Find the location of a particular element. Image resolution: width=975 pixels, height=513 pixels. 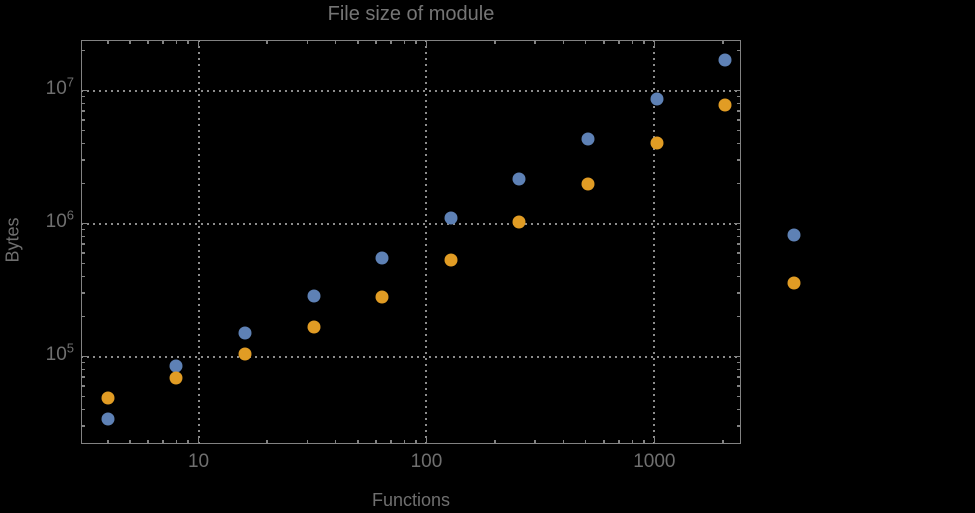

data-point-series-blue-x1024 is located at coordinates (657, 99).